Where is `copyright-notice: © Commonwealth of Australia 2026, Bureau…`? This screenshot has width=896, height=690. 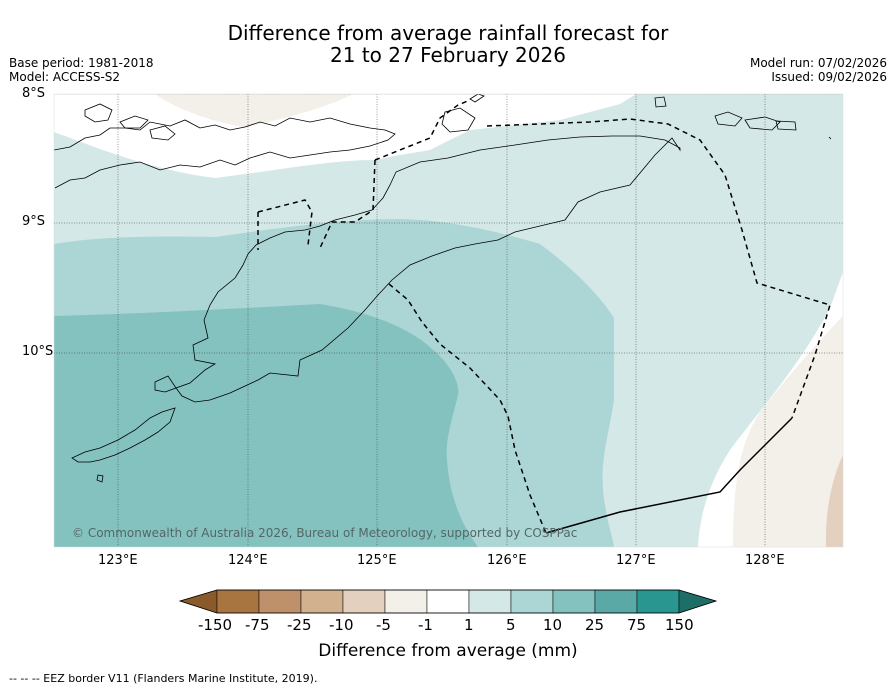
copyright-notice: © Commonwealth of Australia 2026, Bureau… is located at coordinates (325, 533).